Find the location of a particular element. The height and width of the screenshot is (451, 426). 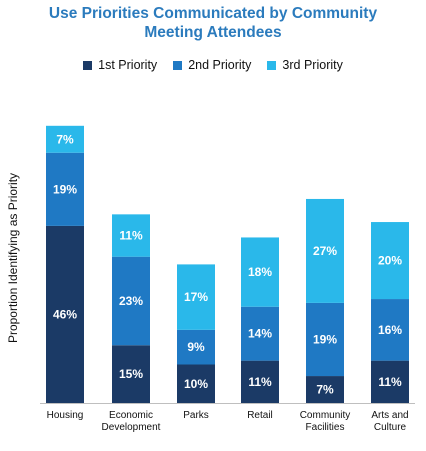

data-label-retail-2nd-priority: 14% is located at coordinates (260, 334).